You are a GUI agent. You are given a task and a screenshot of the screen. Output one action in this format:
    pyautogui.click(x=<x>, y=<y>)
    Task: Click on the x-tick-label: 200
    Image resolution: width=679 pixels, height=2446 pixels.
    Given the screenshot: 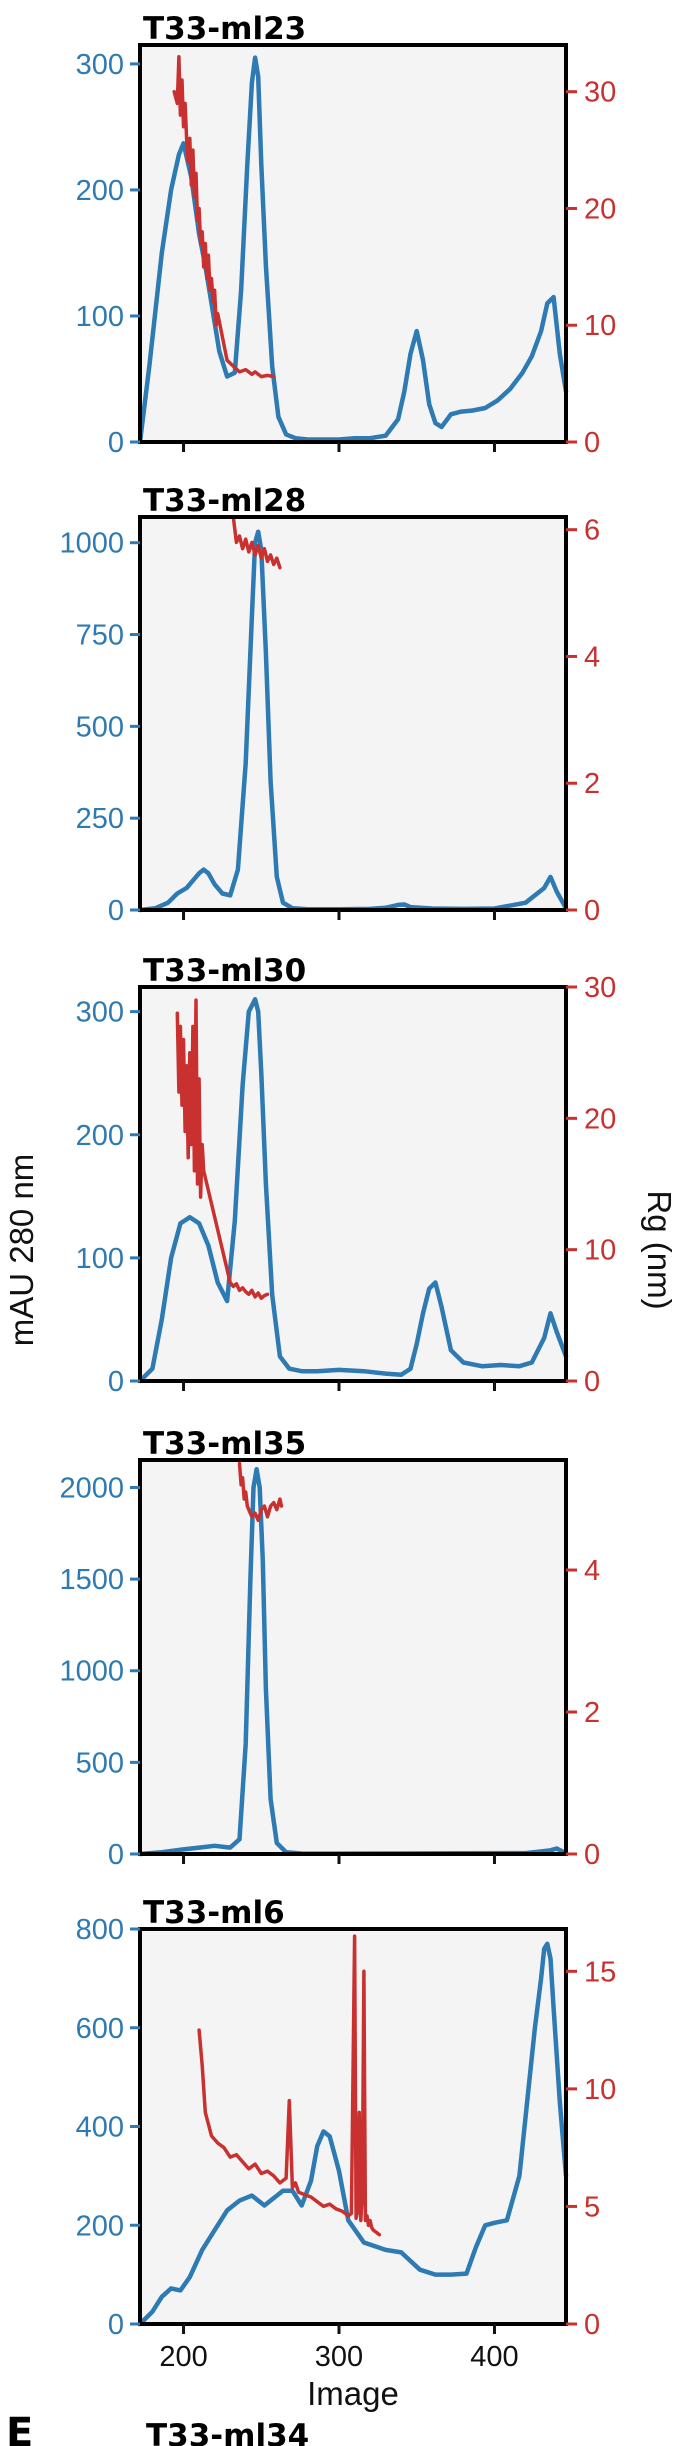 What is the action you would take?
    pyautogui.click(x=183, y=2357)
    